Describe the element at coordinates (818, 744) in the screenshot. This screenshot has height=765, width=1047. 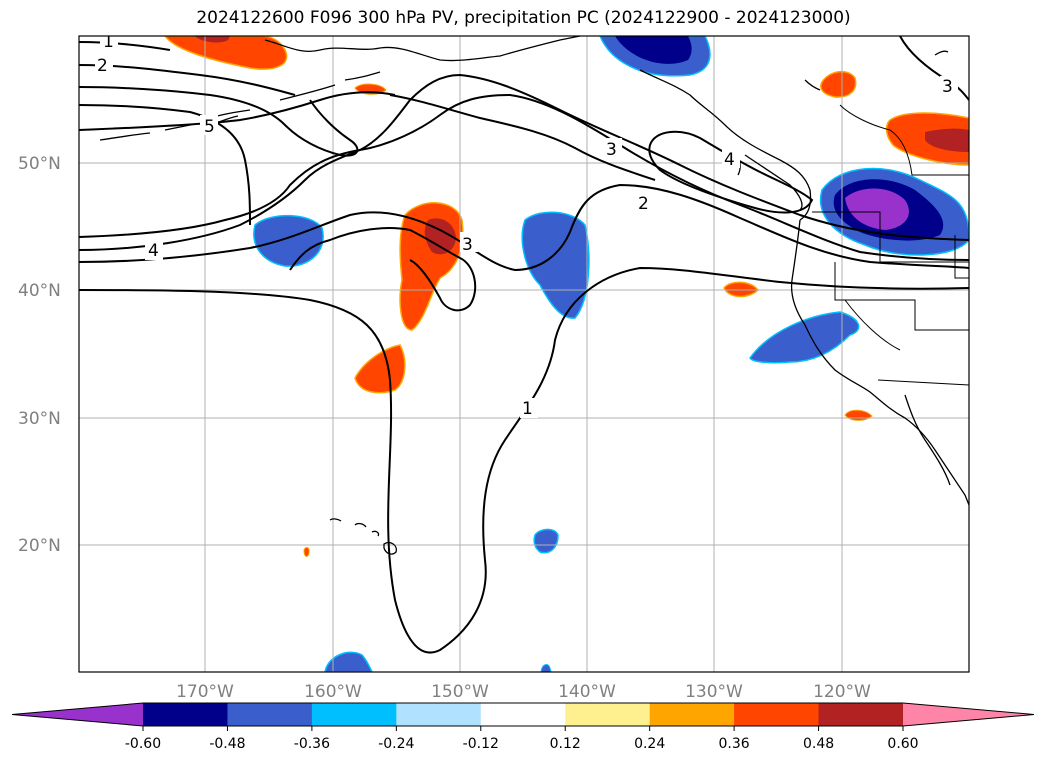
I see `colorbar-tick-label: 0.48` at that location.